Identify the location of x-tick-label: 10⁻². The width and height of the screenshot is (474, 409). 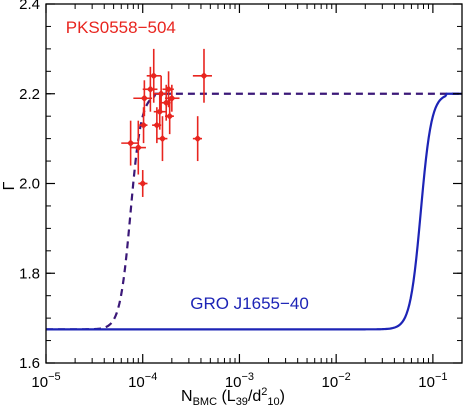
(336, 381).